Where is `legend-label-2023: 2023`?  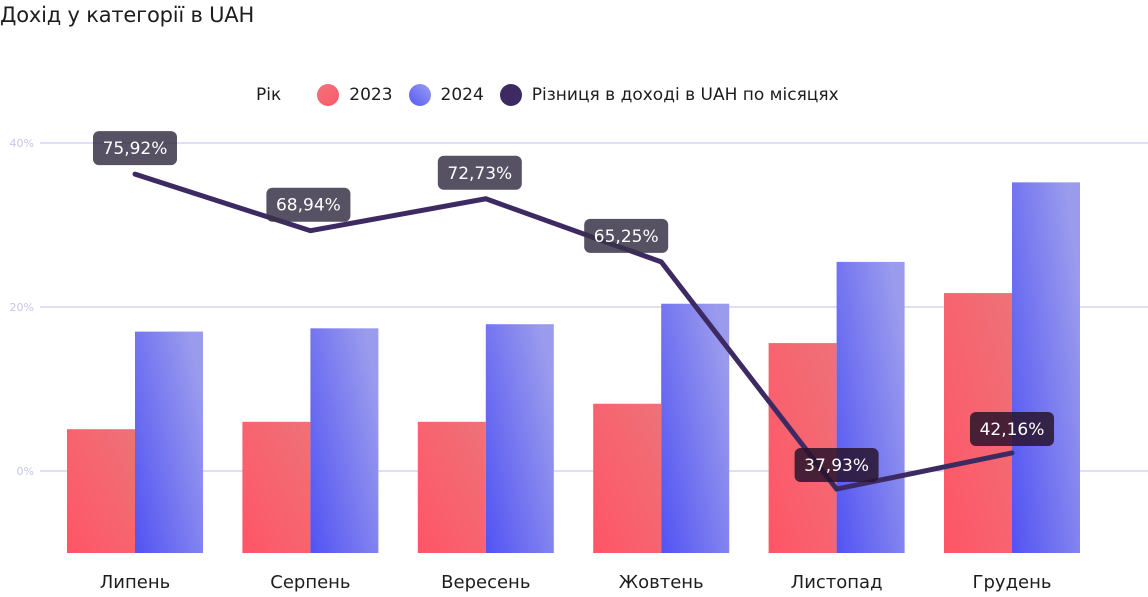 legend-label-2023: 2023 is located at coordinates (371, 95).